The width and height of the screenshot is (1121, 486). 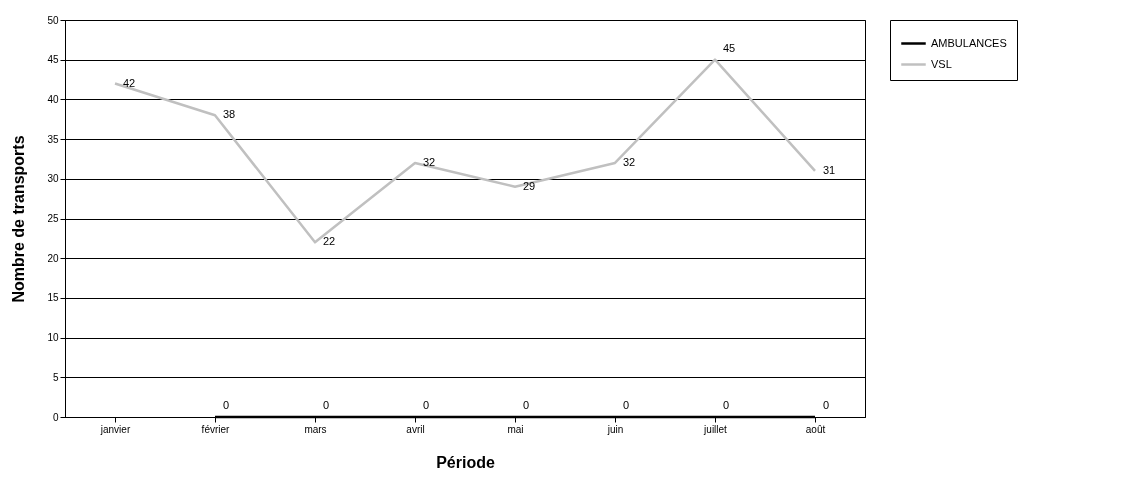 What do you see at coordinates (729, 47) in the screenshot?
I see `data-label: 45` at bounding box center [729, 47].